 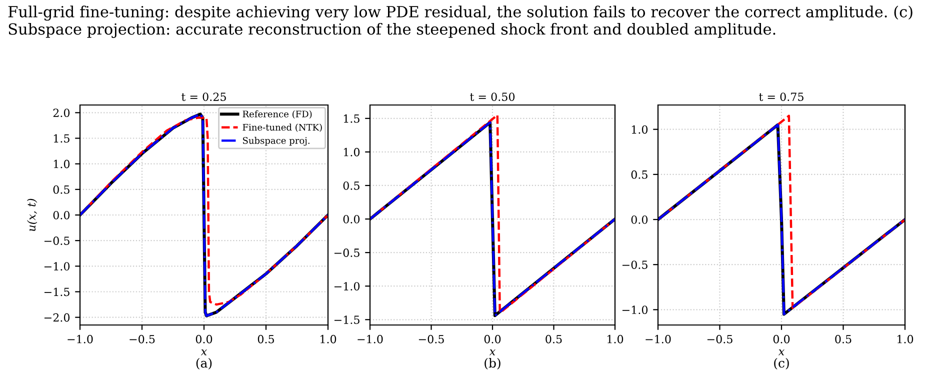 What do you see at coordinates (460, 22) in the screenshot?
I see `text: Full-grid fine-tuning: despite achieving very low PDE residual, the solution fails to recover the correct amplitude. (c) Subspace projection: accurate reconstruction of the steepened shock front and doubled amplitude.` at bounding box center [460, 22].